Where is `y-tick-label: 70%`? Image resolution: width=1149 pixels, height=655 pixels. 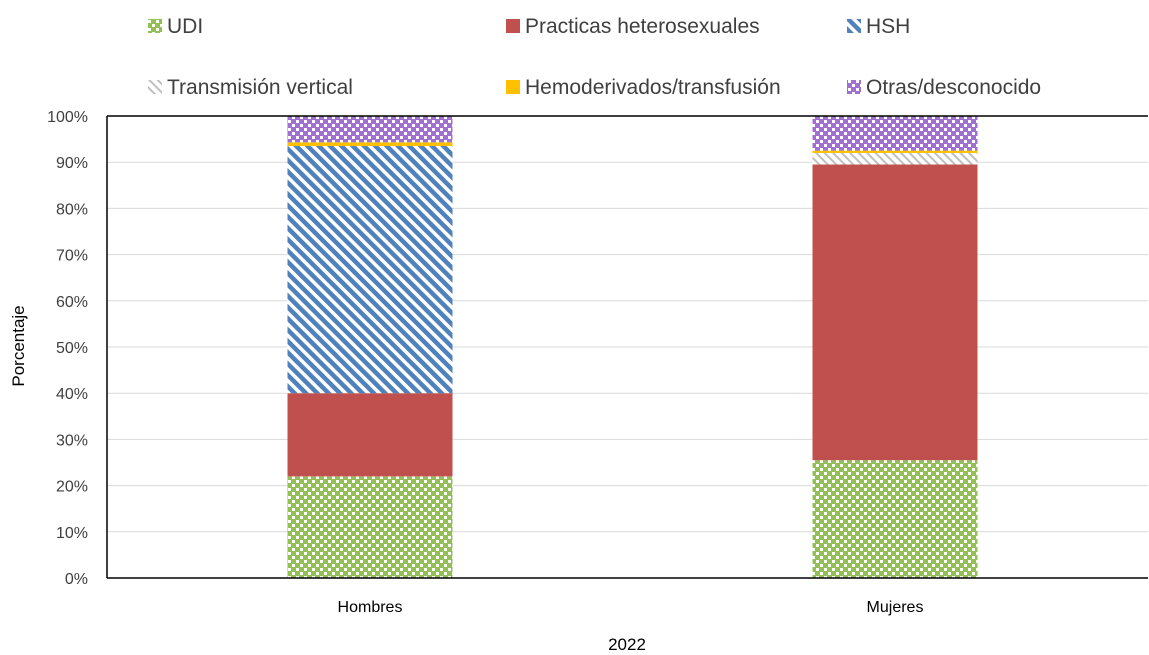
y-tick-label: 70% is located at coordinates (72, 256).